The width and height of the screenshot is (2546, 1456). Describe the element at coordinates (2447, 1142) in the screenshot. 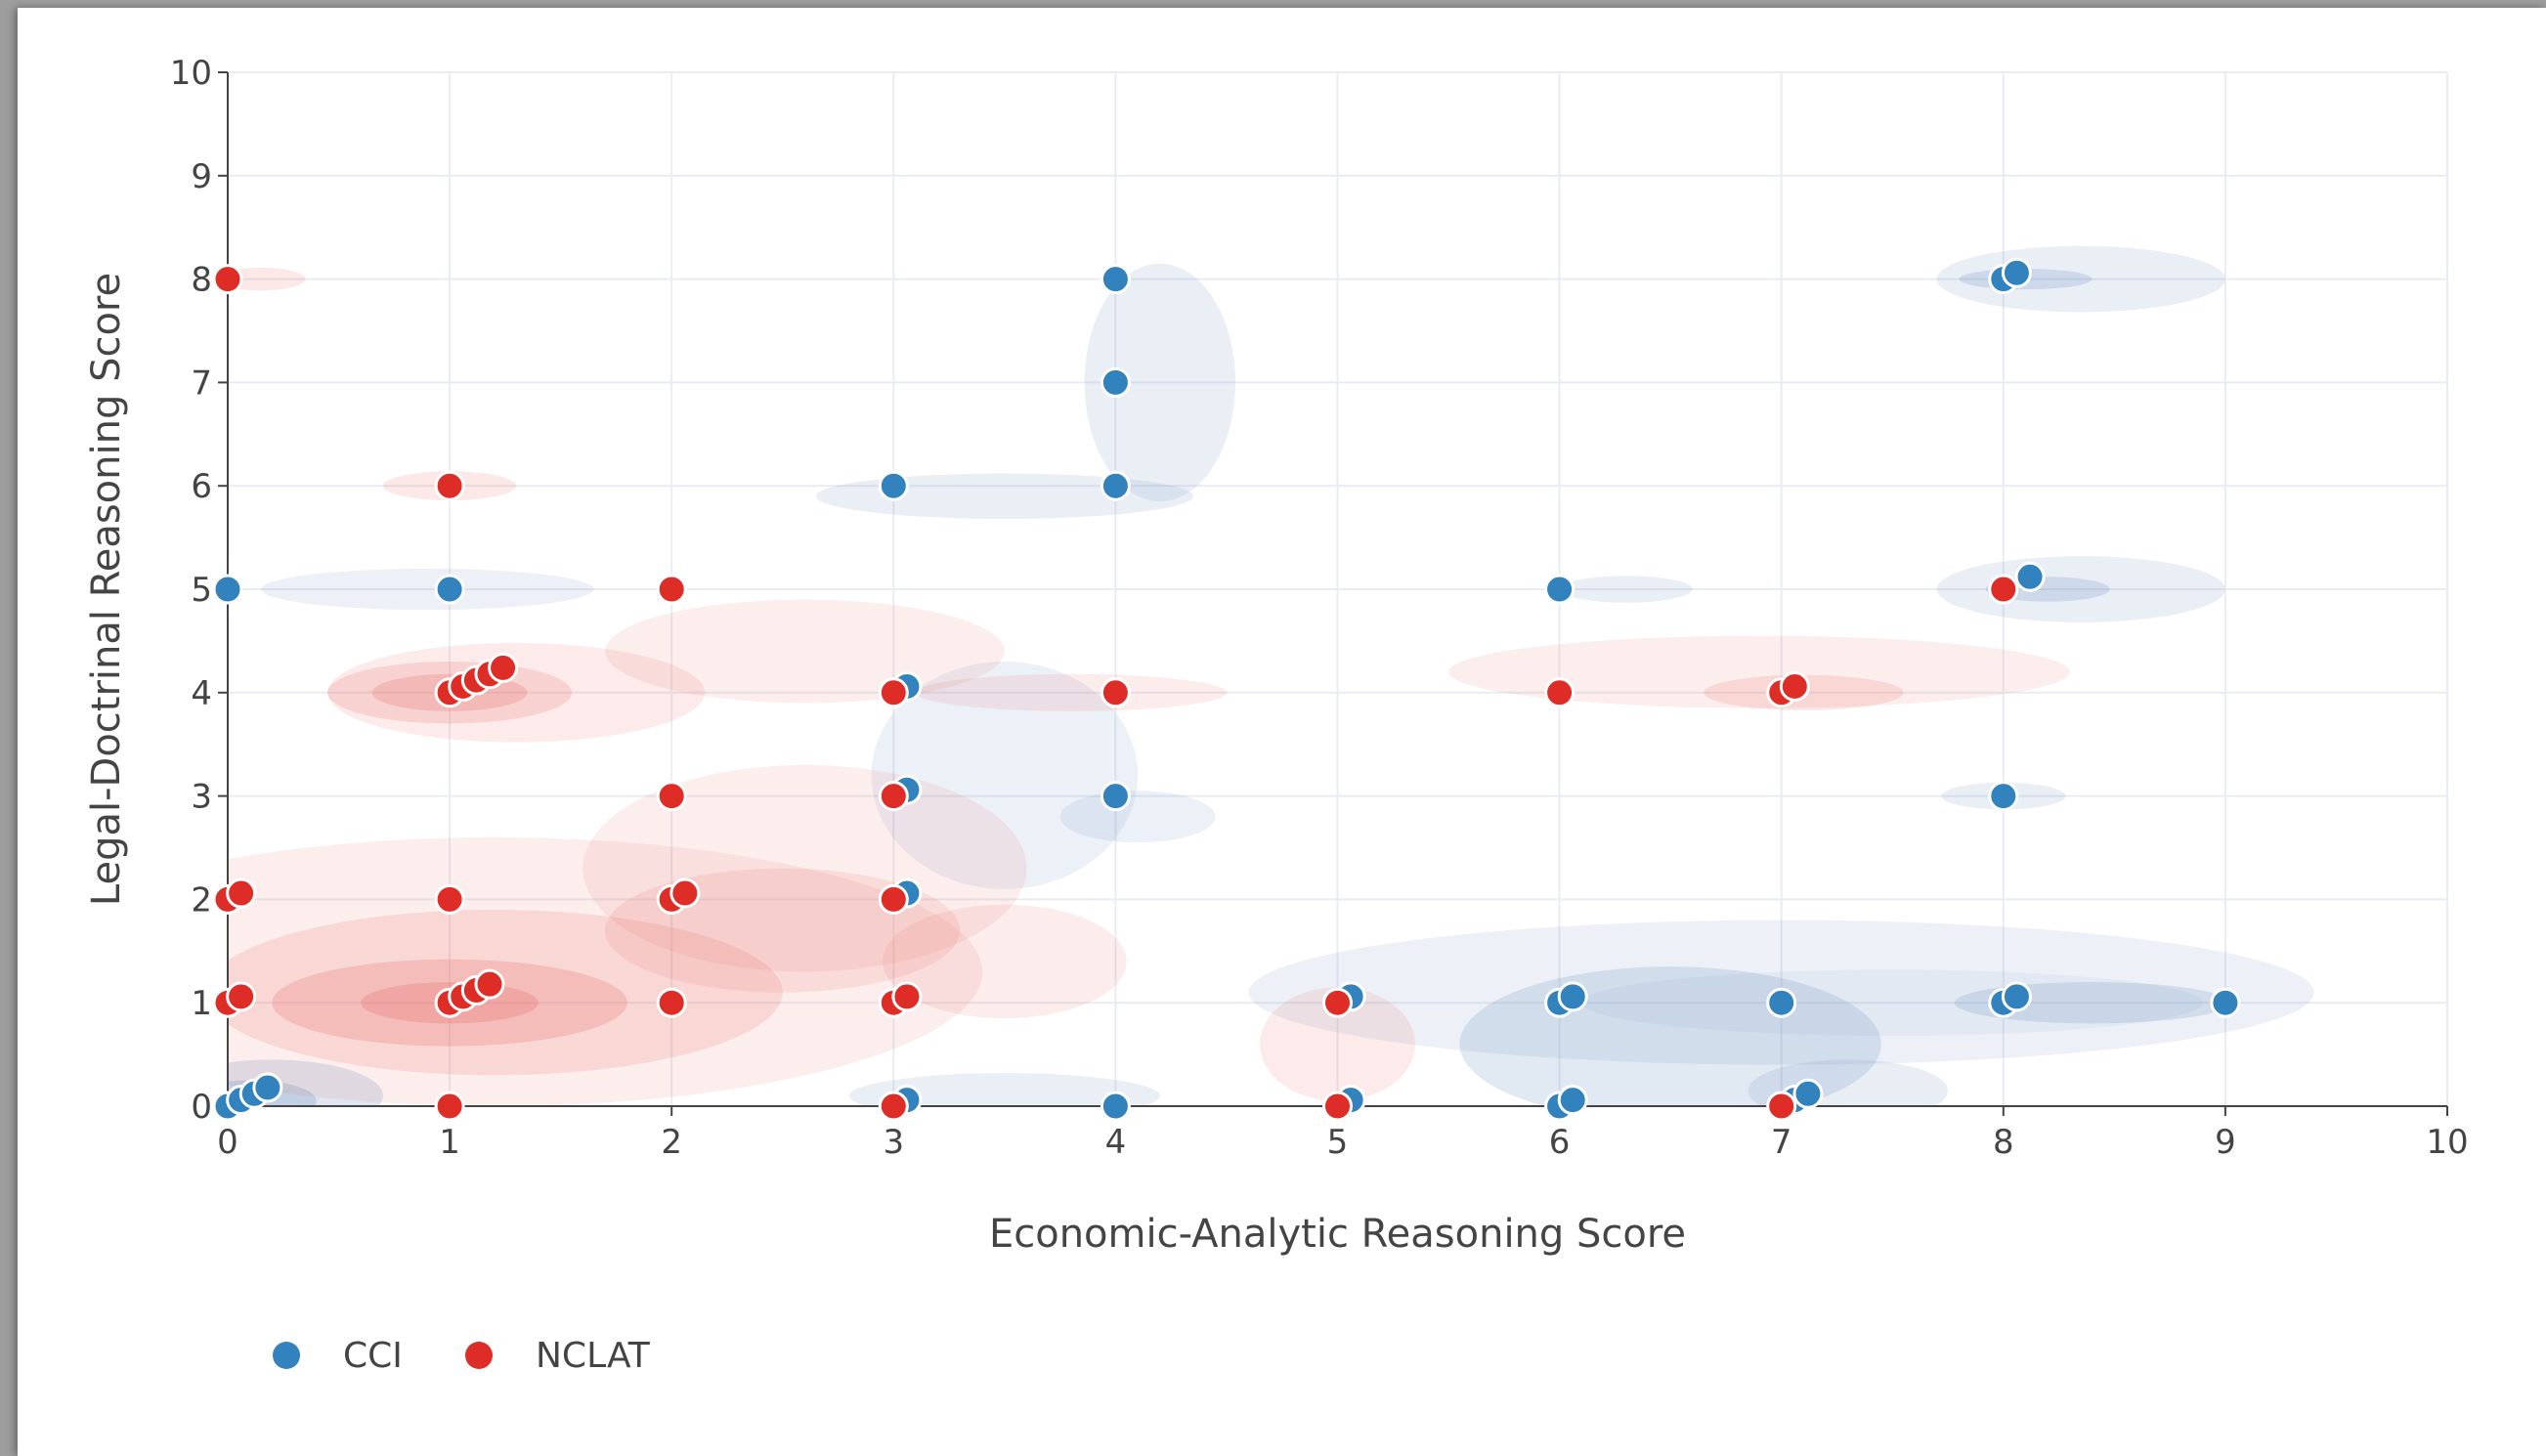

I see `x-tick-label: 10` at that location.